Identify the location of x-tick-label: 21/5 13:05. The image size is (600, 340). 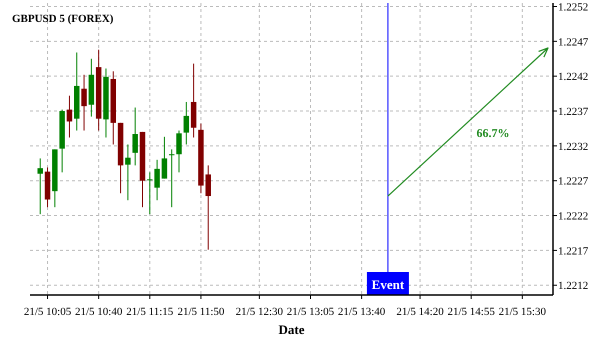
(310, 312).